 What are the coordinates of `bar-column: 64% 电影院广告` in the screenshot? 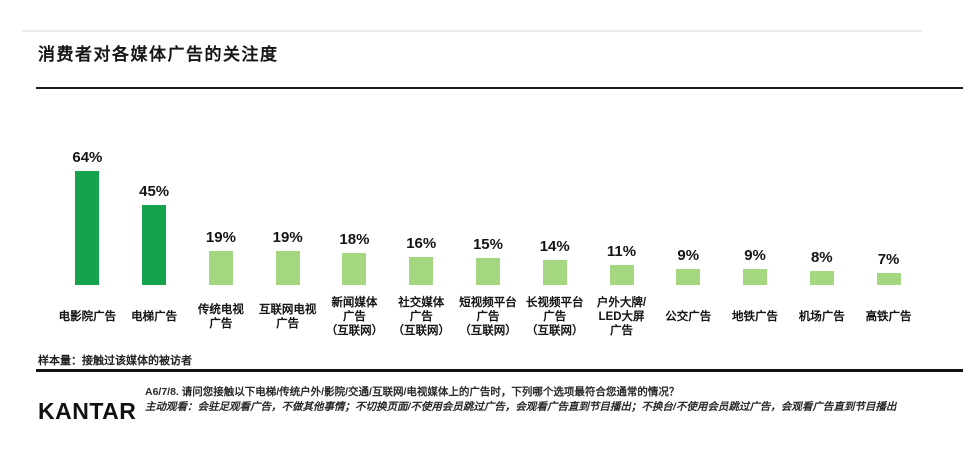 It's located at (87, 225).